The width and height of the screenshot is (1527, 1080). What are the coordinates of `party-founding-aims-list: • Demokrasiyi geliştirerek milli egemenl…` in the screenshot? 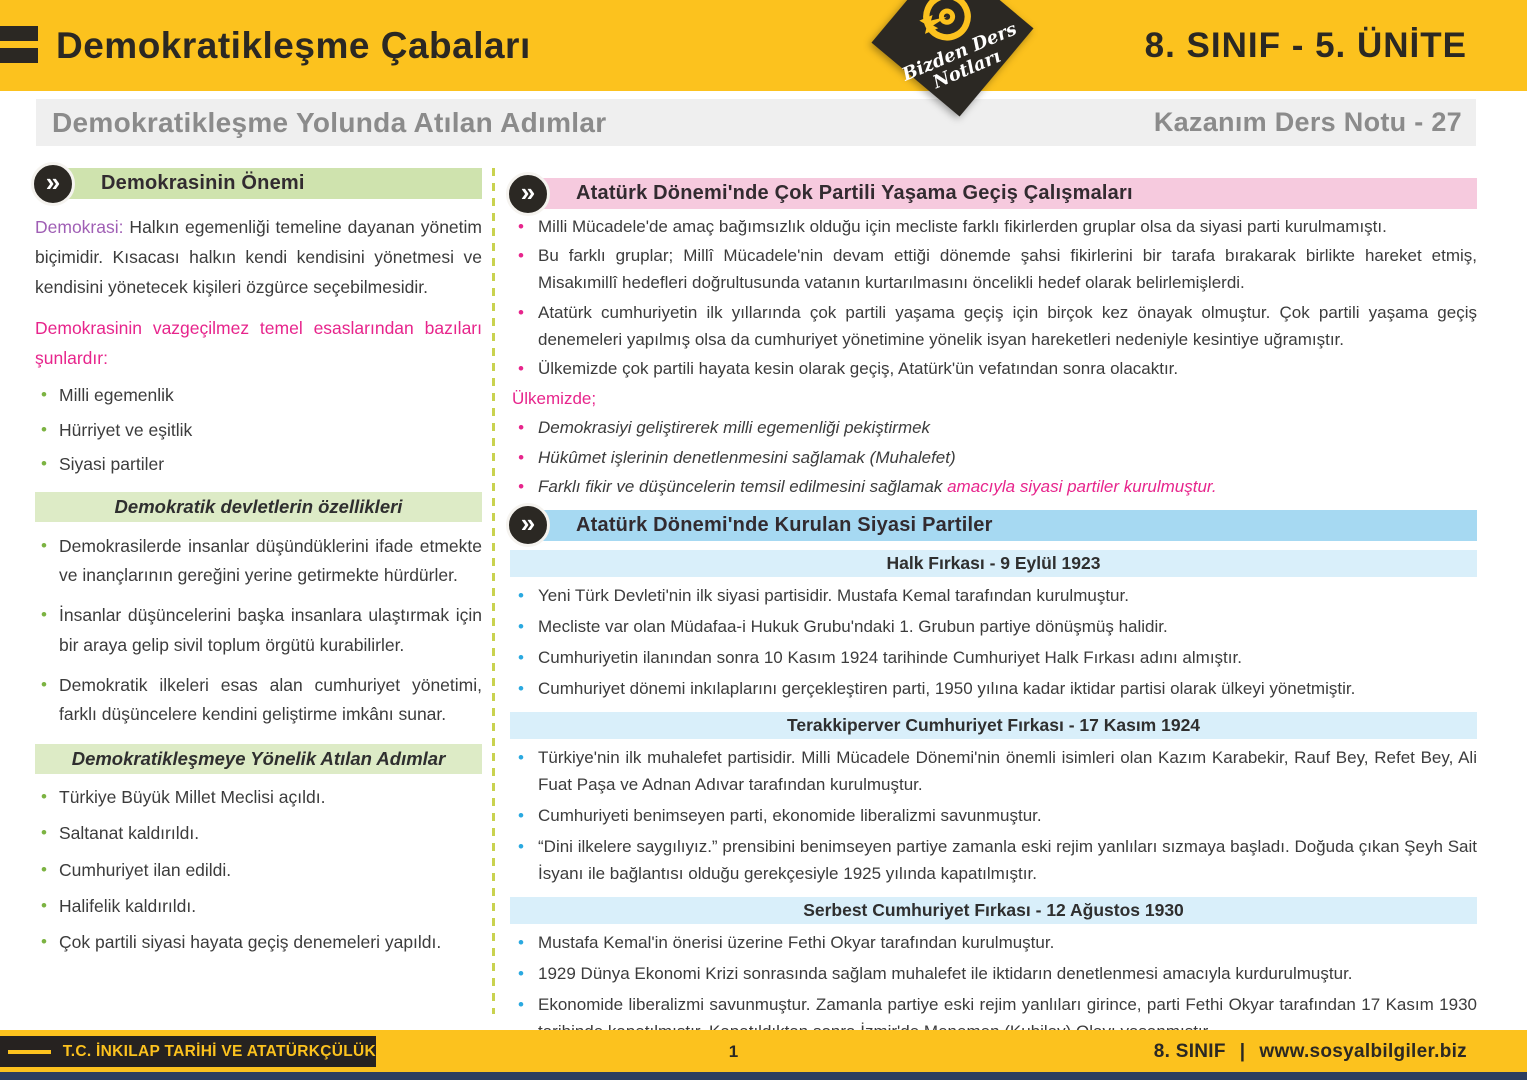 It's located at (993, 457).